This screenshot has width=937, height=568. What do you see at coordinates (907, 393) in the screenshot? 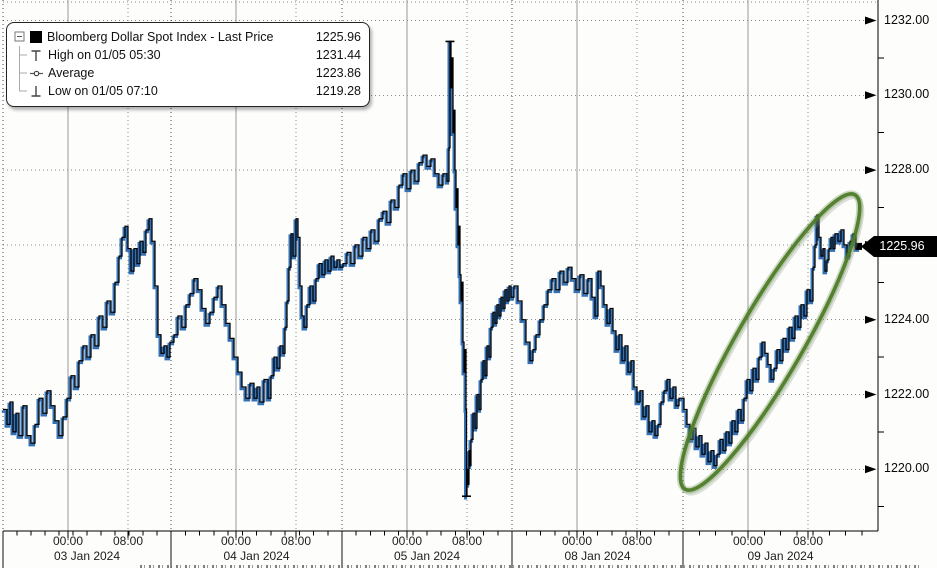
I see `y-axis-label: 1222.00` at bounding box center [907, 393].